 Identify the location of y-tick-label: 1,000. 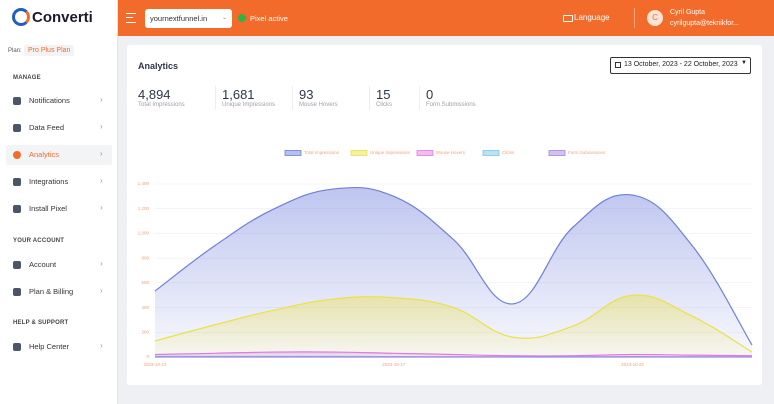
(144, 233).